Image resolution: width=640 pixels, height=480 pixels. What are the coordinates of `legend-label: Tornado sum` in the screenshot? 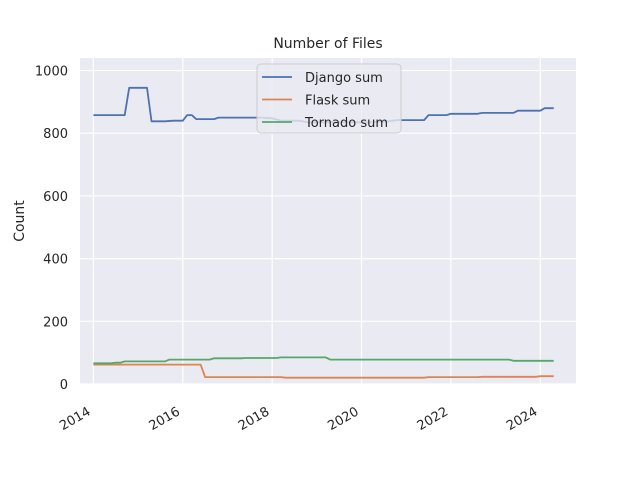 It's located at (346, 123).